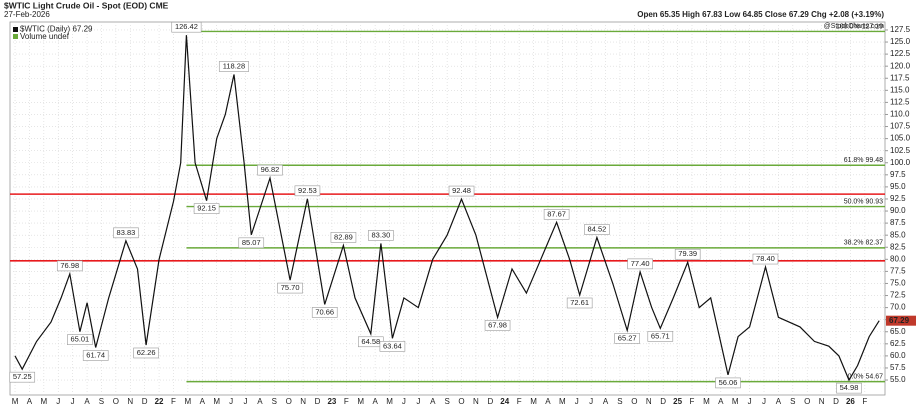 The width and height of the screenshot is (922, 408). Describe the element at coordinates (900, 41) in the screenshot. I see `y-tick-label: 125.0` at that location.